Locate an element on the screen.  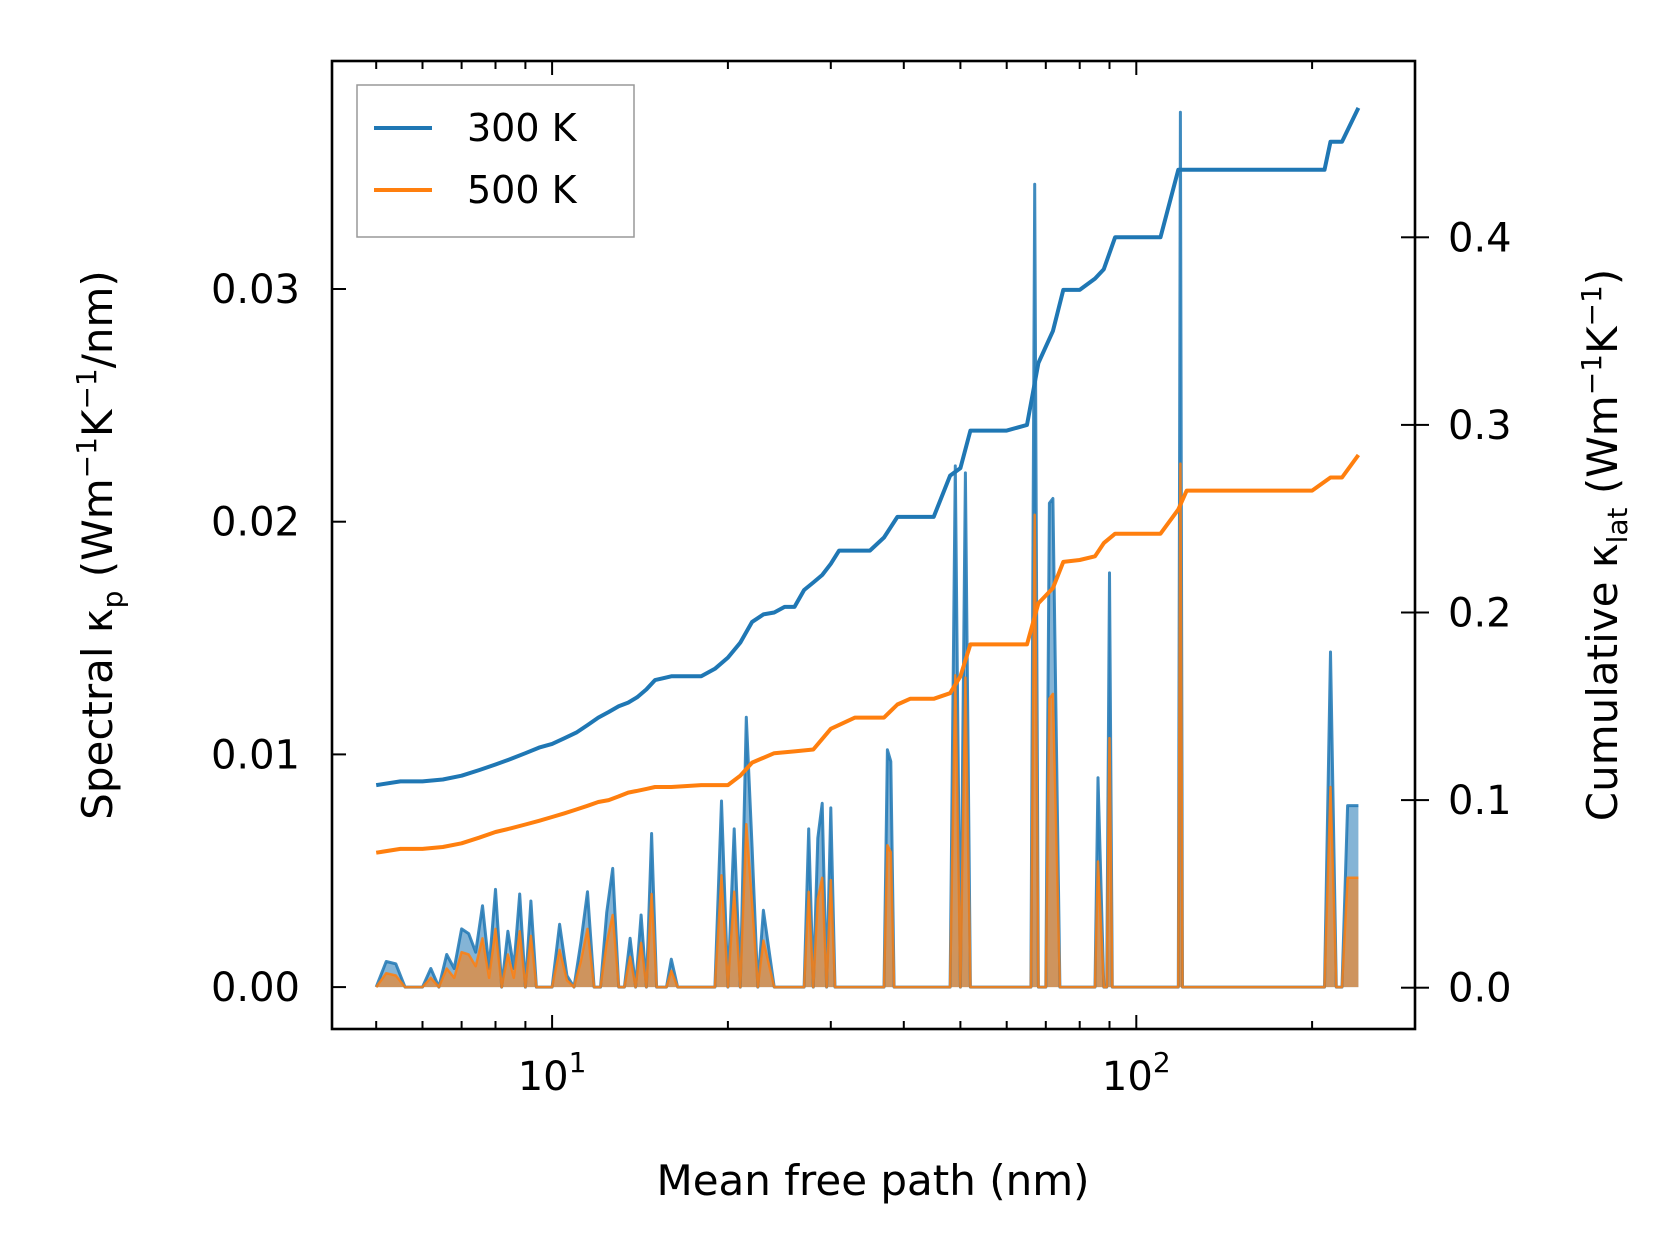
y-left-tick-label: 0.03 is located at coordinates (255, 290).